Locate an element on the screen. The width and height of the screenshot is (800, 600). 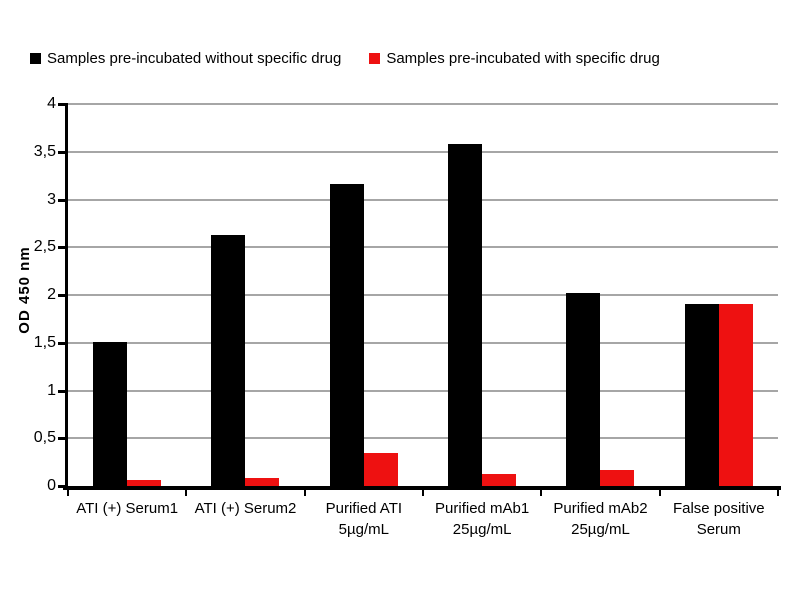
legend-label-with-drug: Samples pre-incubated with specific drug is located at coordinates (523, 58).